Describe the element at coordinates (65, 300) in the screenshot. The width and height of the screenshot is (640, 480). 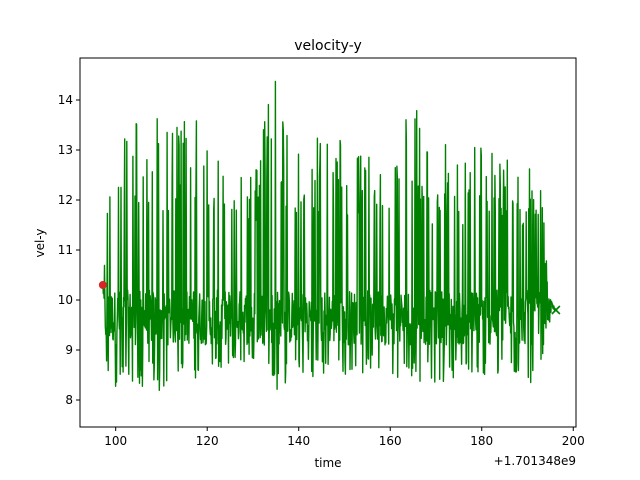
I see `y-tick-label: 10` at that location.